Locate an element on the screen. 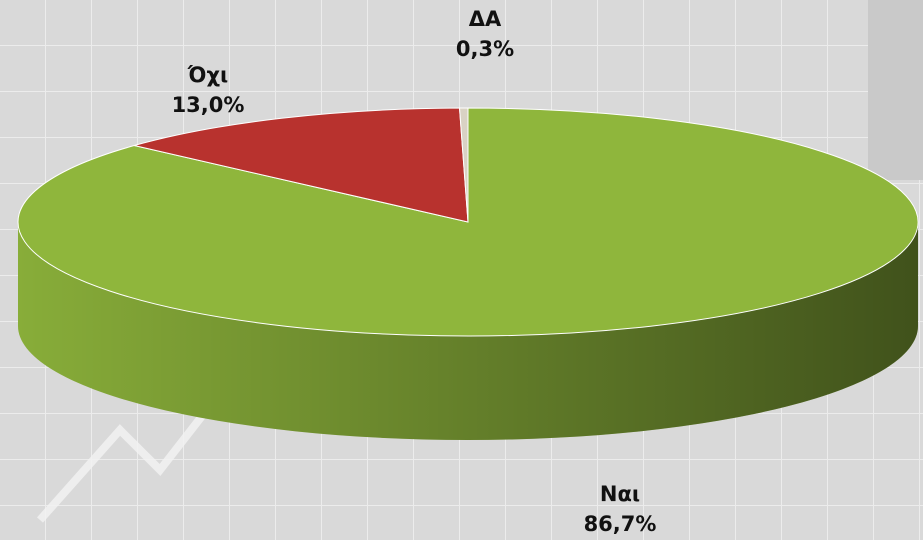 This screenshot has height=540, width=923. slice-label: ΔΑ is located at coordinates (485, 19).